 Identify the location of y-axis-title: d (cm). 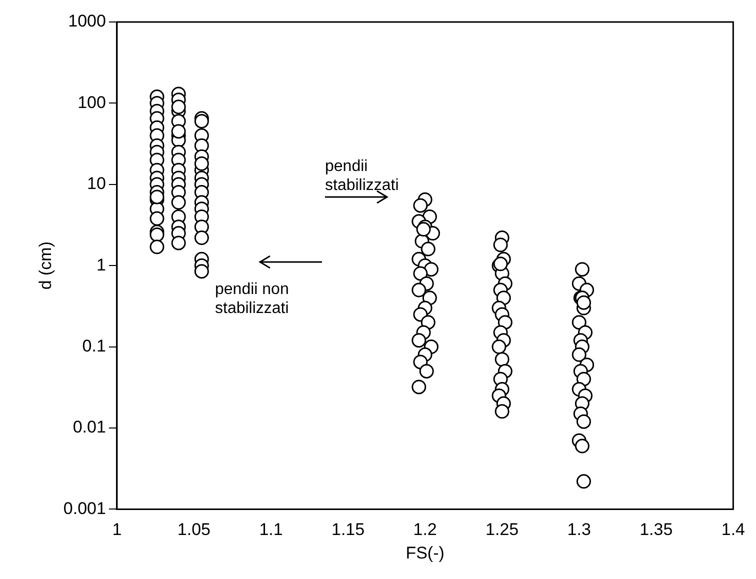
(45, 266).